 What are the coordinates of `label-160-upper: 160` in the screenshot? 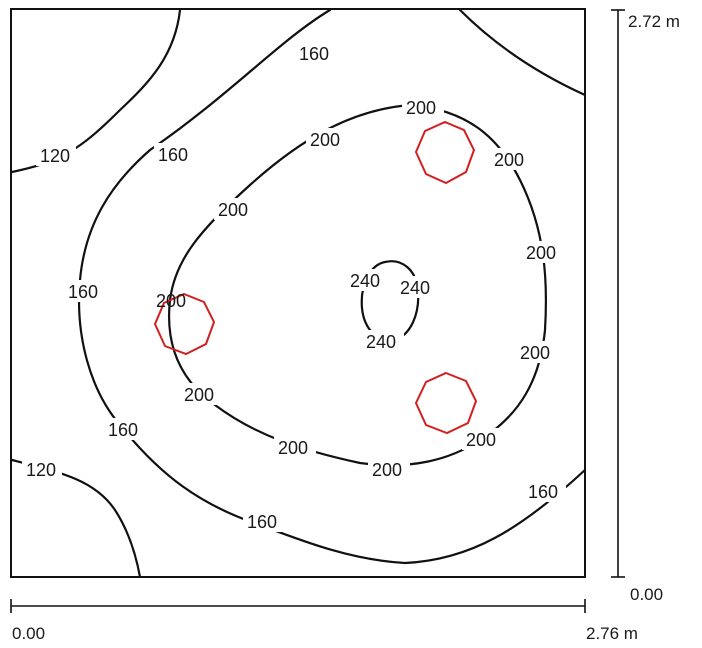 It's located at (173, 155).